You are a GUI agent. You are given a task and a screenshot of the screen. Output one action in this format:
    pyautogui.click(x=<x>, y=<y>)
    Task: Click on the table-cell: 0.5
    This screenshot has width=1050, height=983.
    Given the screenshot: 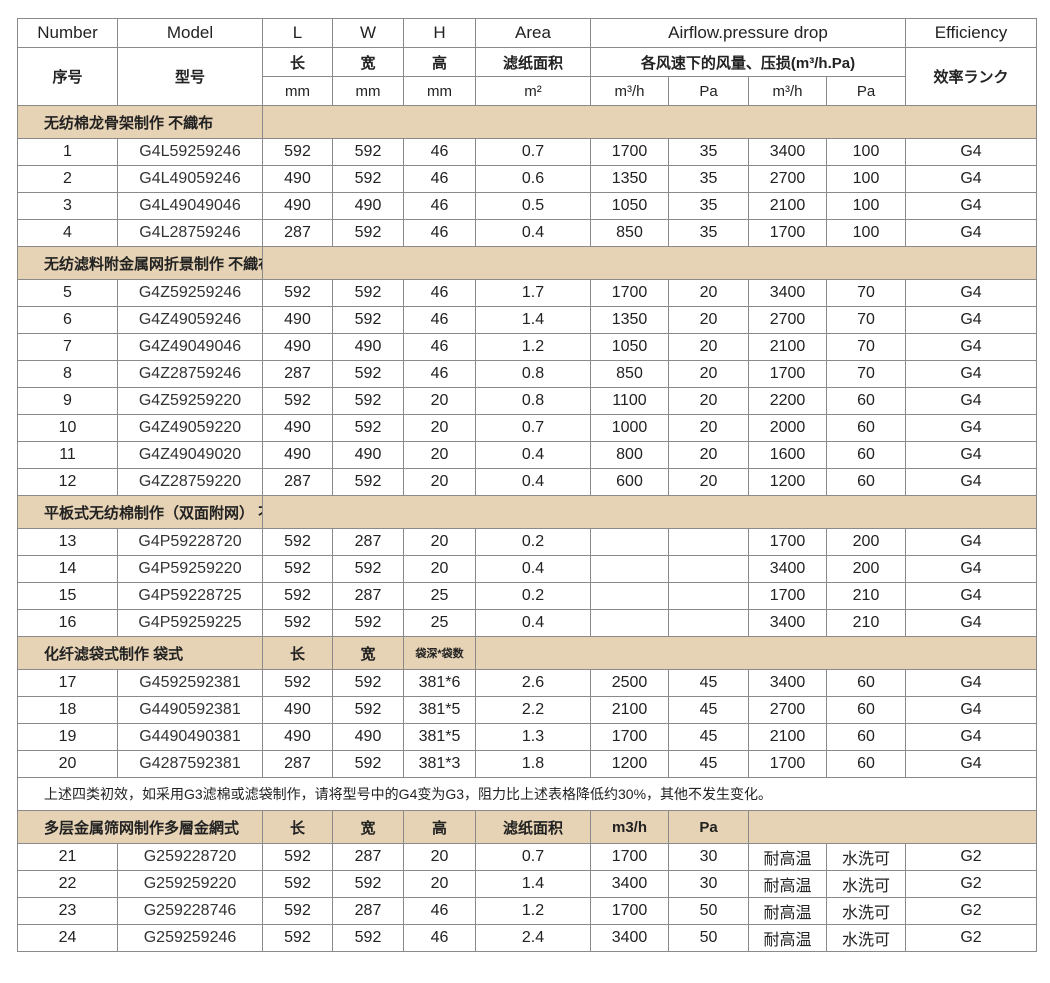 What is the action you would take?
    pyautogui.click(x=533, y=206)
    